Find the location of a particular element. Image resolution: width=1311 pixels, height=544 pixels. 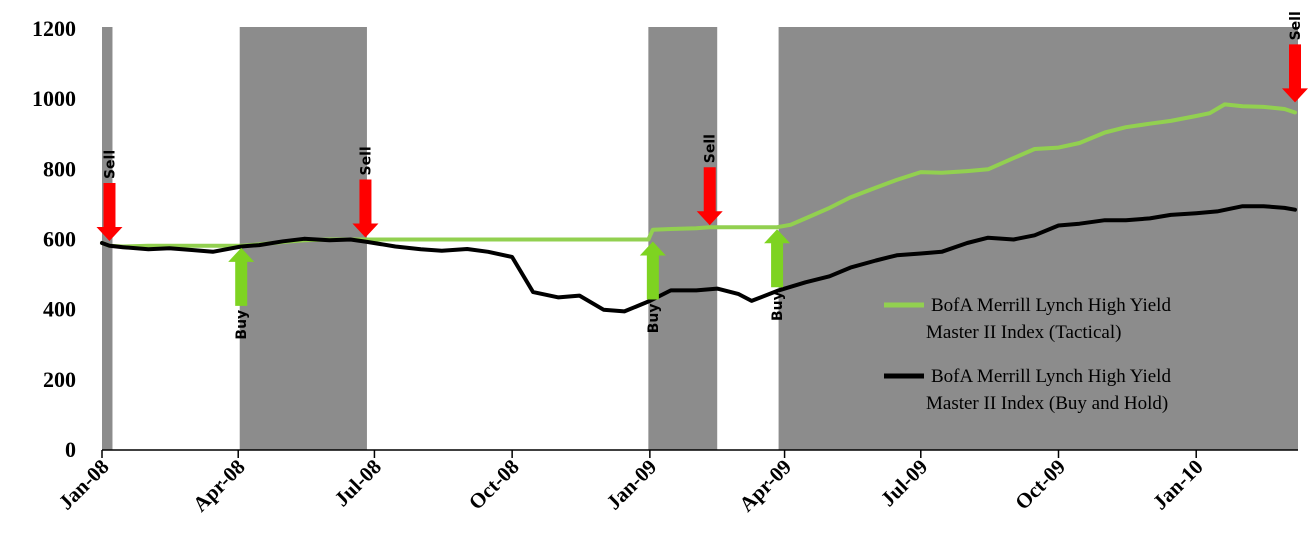

x-tick-label: Jul-08 is located at coordinates (357, 483).